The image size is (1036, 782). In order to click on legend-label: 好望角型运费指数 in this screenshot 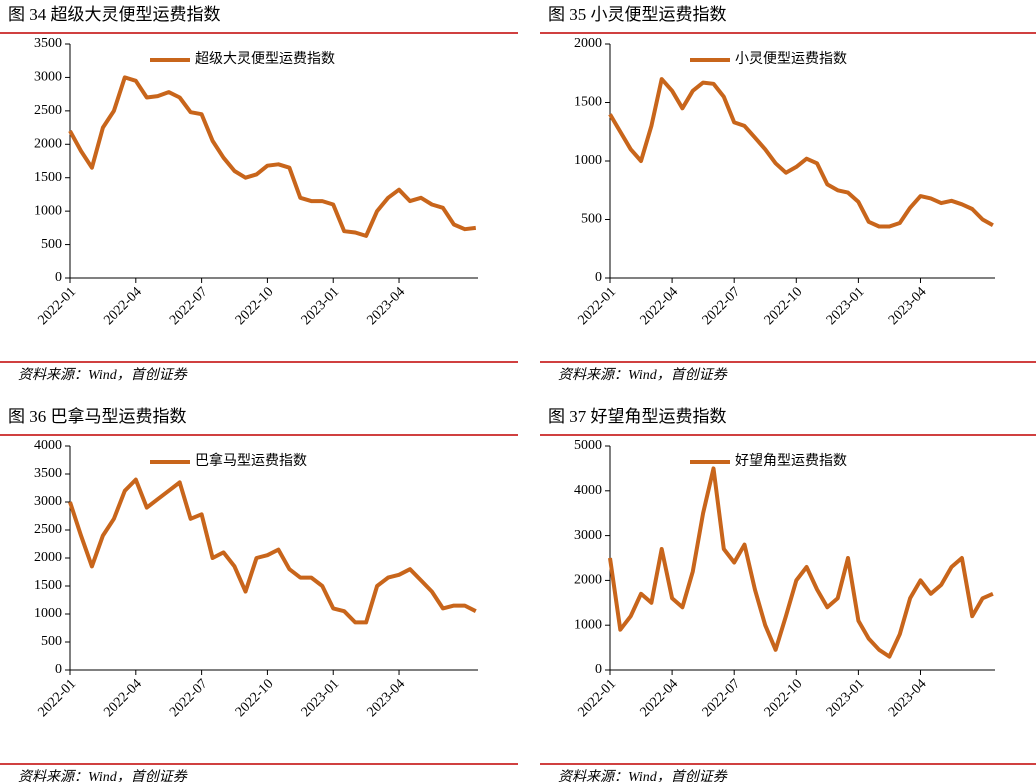, I will do `click(791, 461)`.